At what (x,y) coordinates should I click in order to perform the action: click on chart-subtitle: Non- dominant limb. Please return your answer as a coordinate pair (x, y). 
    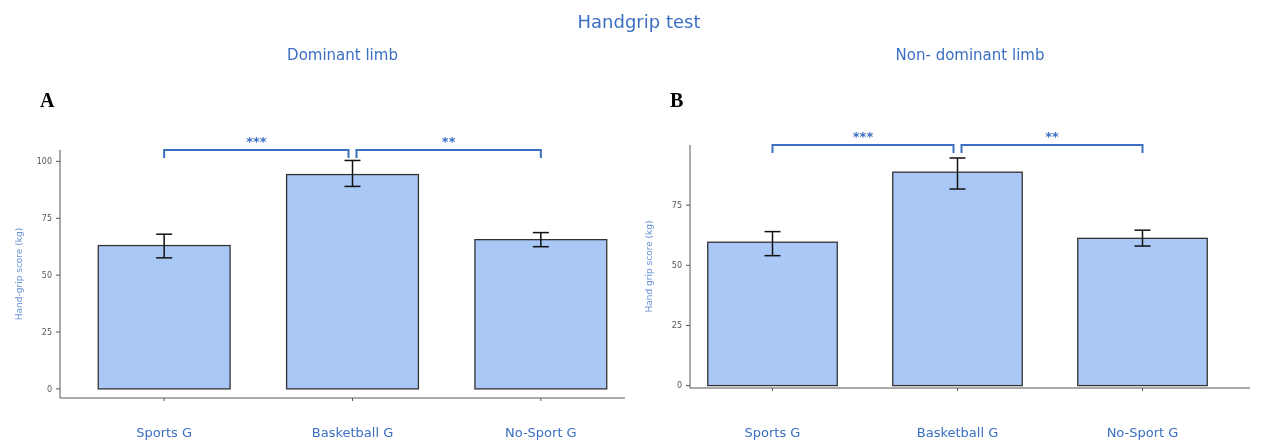
    Looking at the image, I should click on (970, 55).